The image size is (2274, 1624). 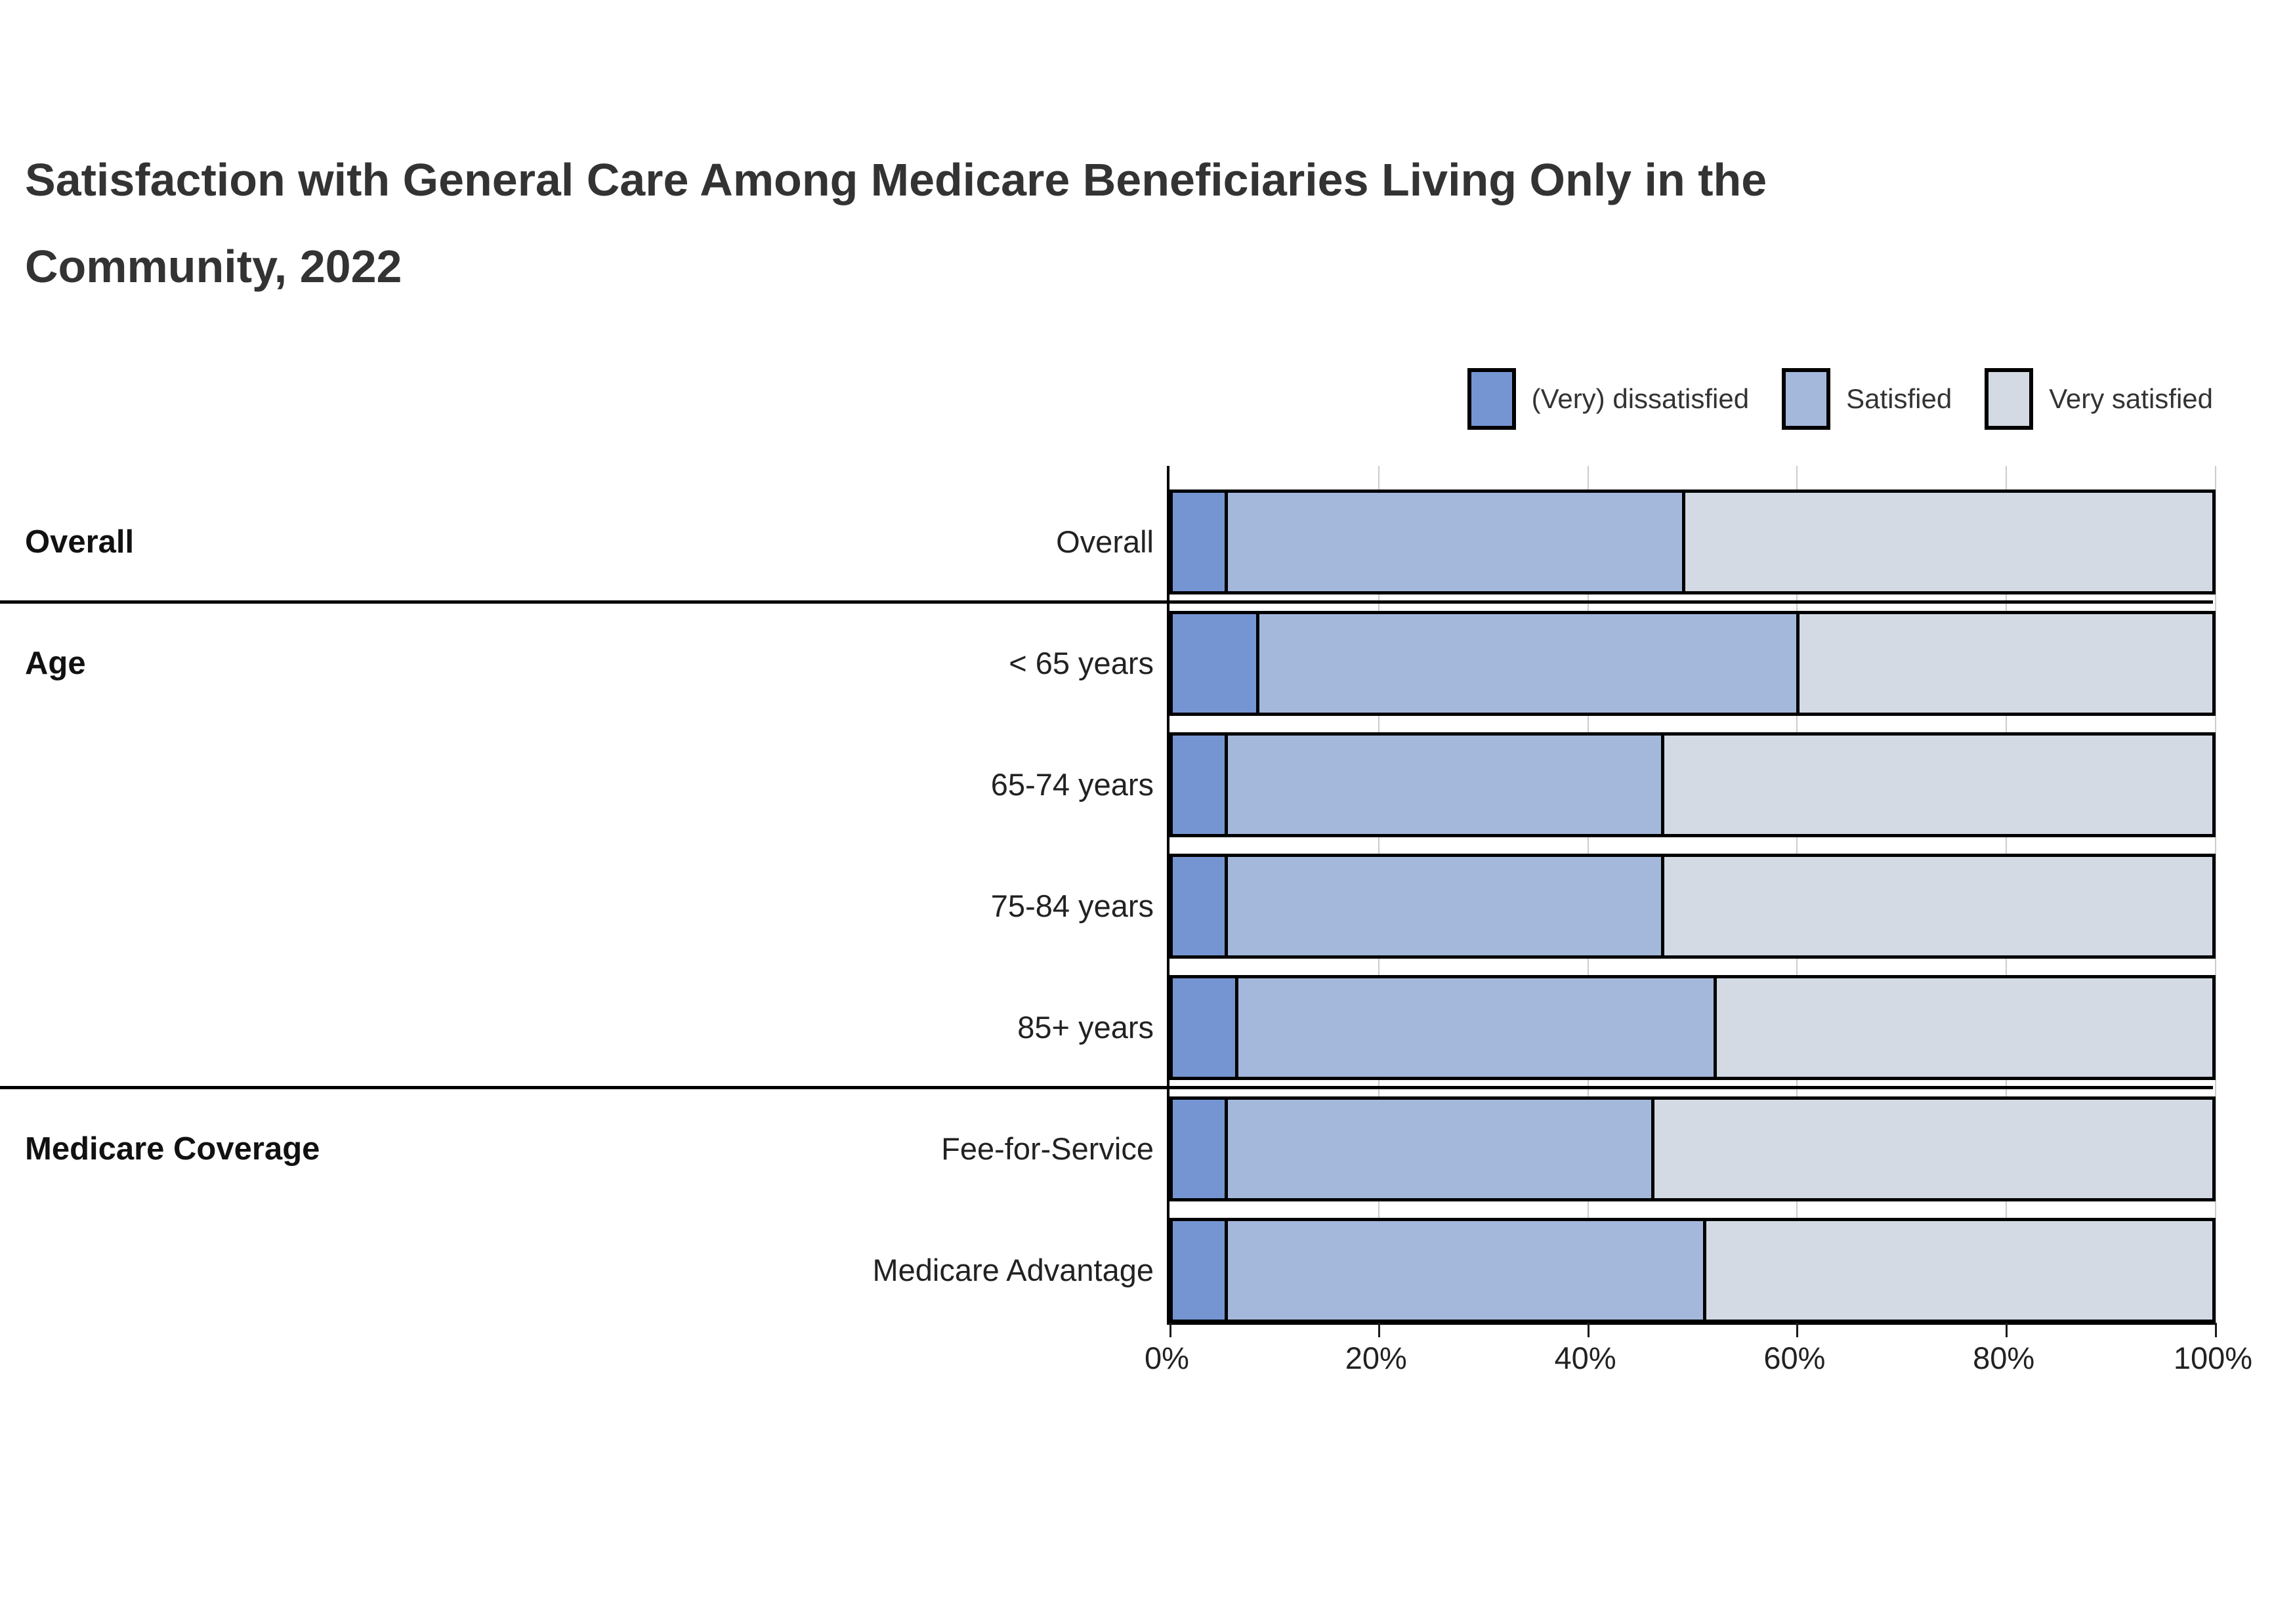 I want to click on legend-item-1: (Very) dissatisfied, so click(x=1608, y=399).